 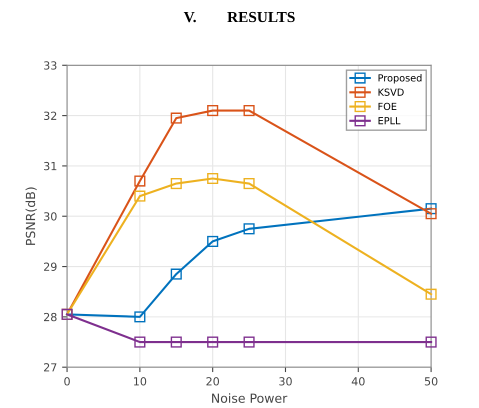 What do you see at coordinates (50, 166) in the screenshot?
I see `y-tick-label: 31` at bounding box center [50, 166].